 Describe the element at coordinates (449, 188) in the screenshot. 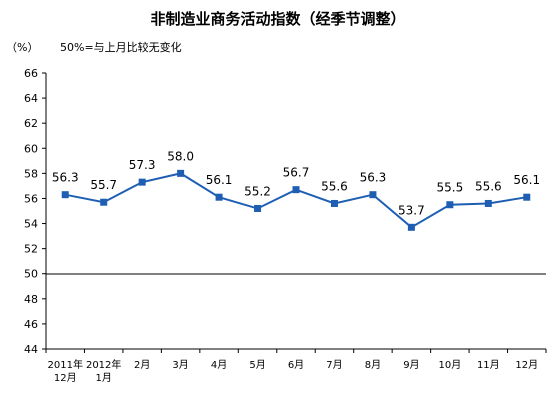

I see `data-label: 55.5` at that location.